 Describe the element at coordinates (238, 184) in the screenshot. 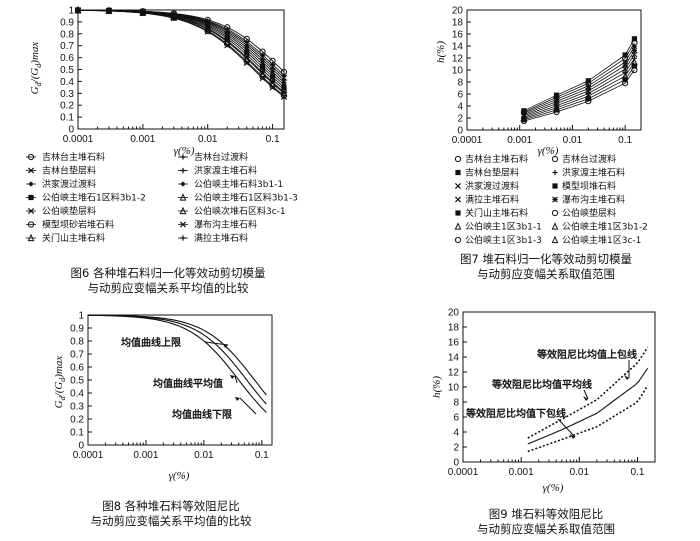

I see `legend-label: 公伯峡主堆石料3b1-1` at that location.